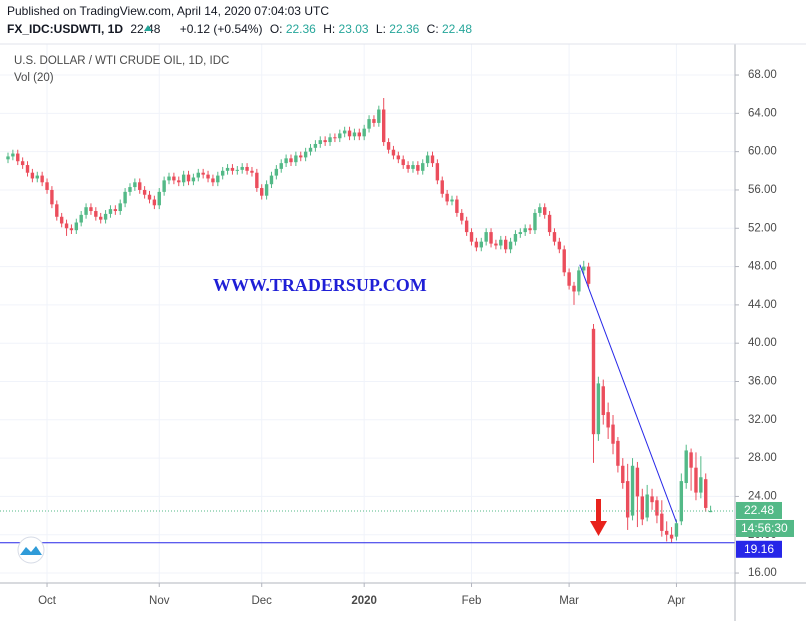 This screenshot has height=621, width=806. I want to click on logo-wave, so click(31, 550).